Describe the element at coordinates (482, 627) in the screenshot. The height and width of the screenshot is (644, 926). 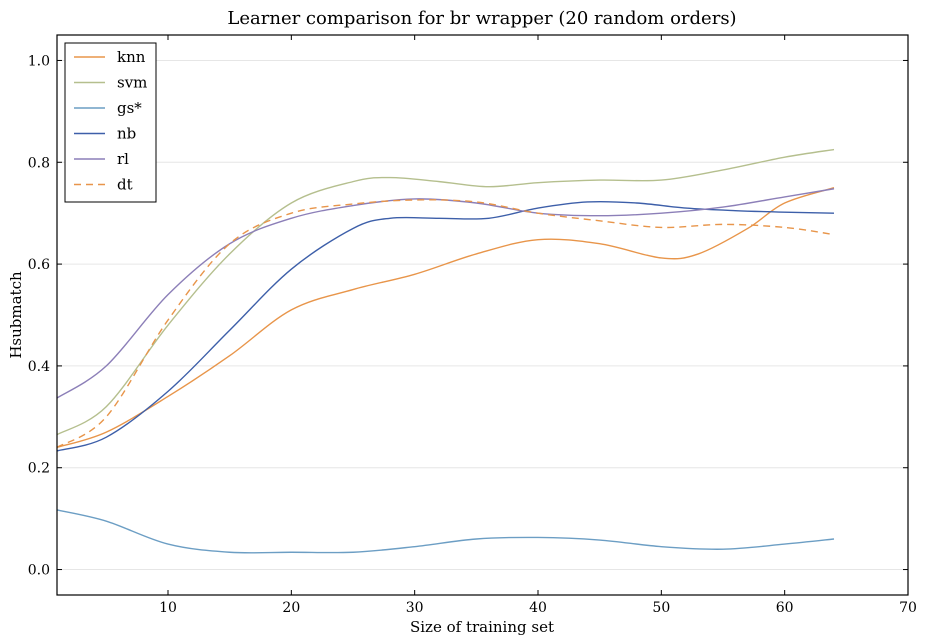
I see `x-axis-title: Size of training set` at that location.